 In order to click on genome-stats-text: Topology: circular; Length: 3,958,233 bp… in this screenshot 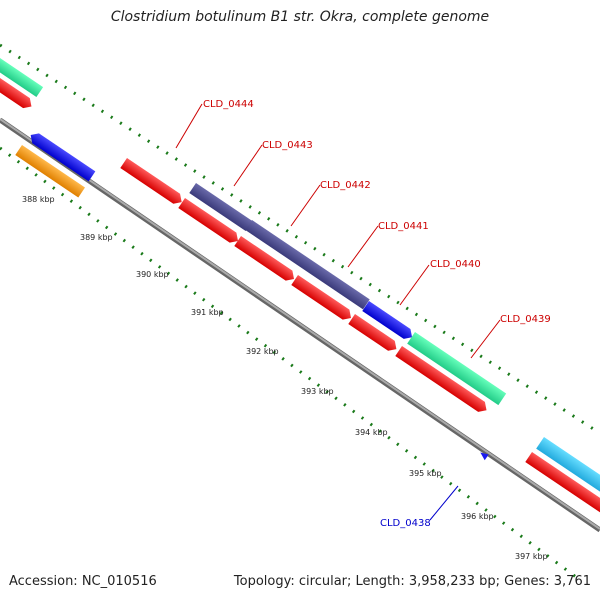, I will do `click(412, 581)`.